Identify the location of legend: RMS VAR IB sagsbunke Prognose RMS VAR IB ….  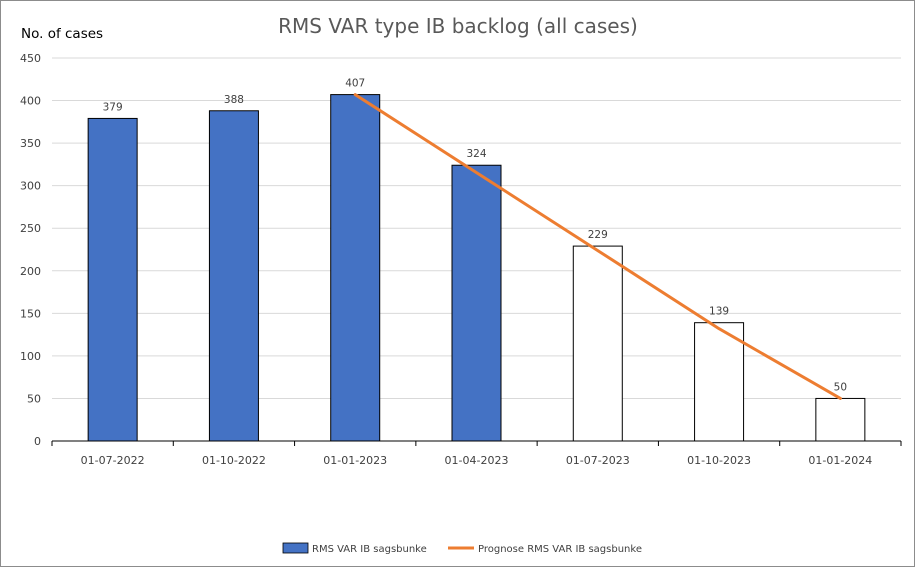
(462, 548).